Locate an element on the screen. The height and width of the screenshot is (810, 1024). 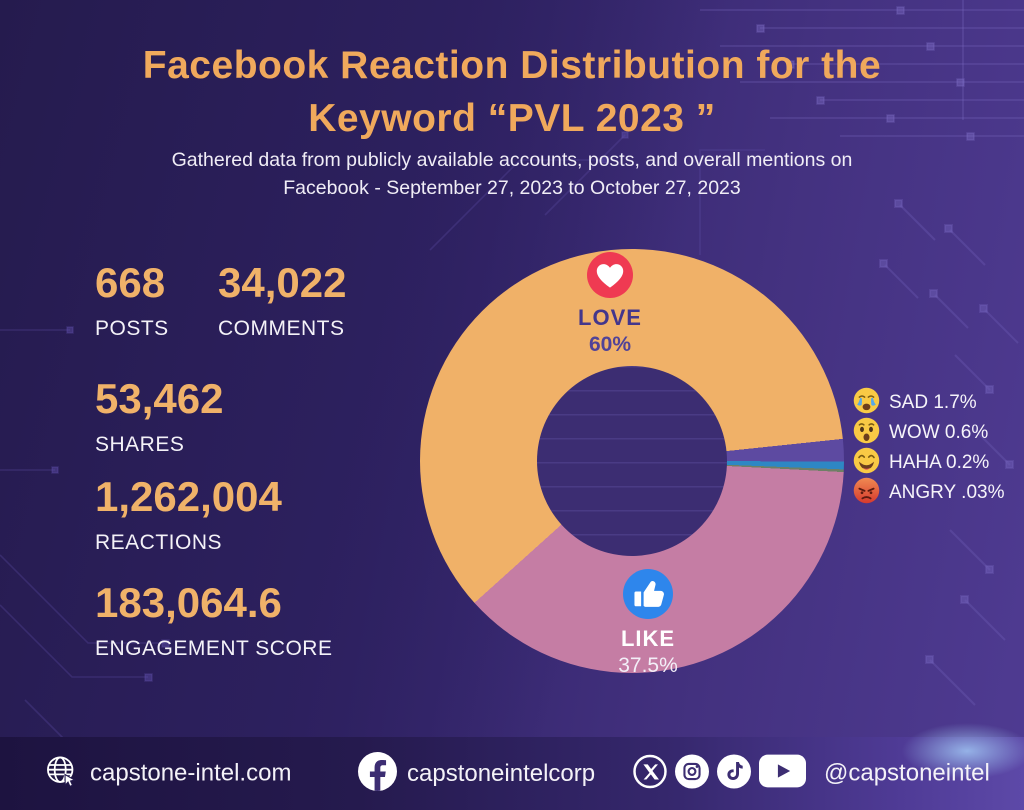
stat-shares: 53,462 SHARES is located at coordinates (159, 417).